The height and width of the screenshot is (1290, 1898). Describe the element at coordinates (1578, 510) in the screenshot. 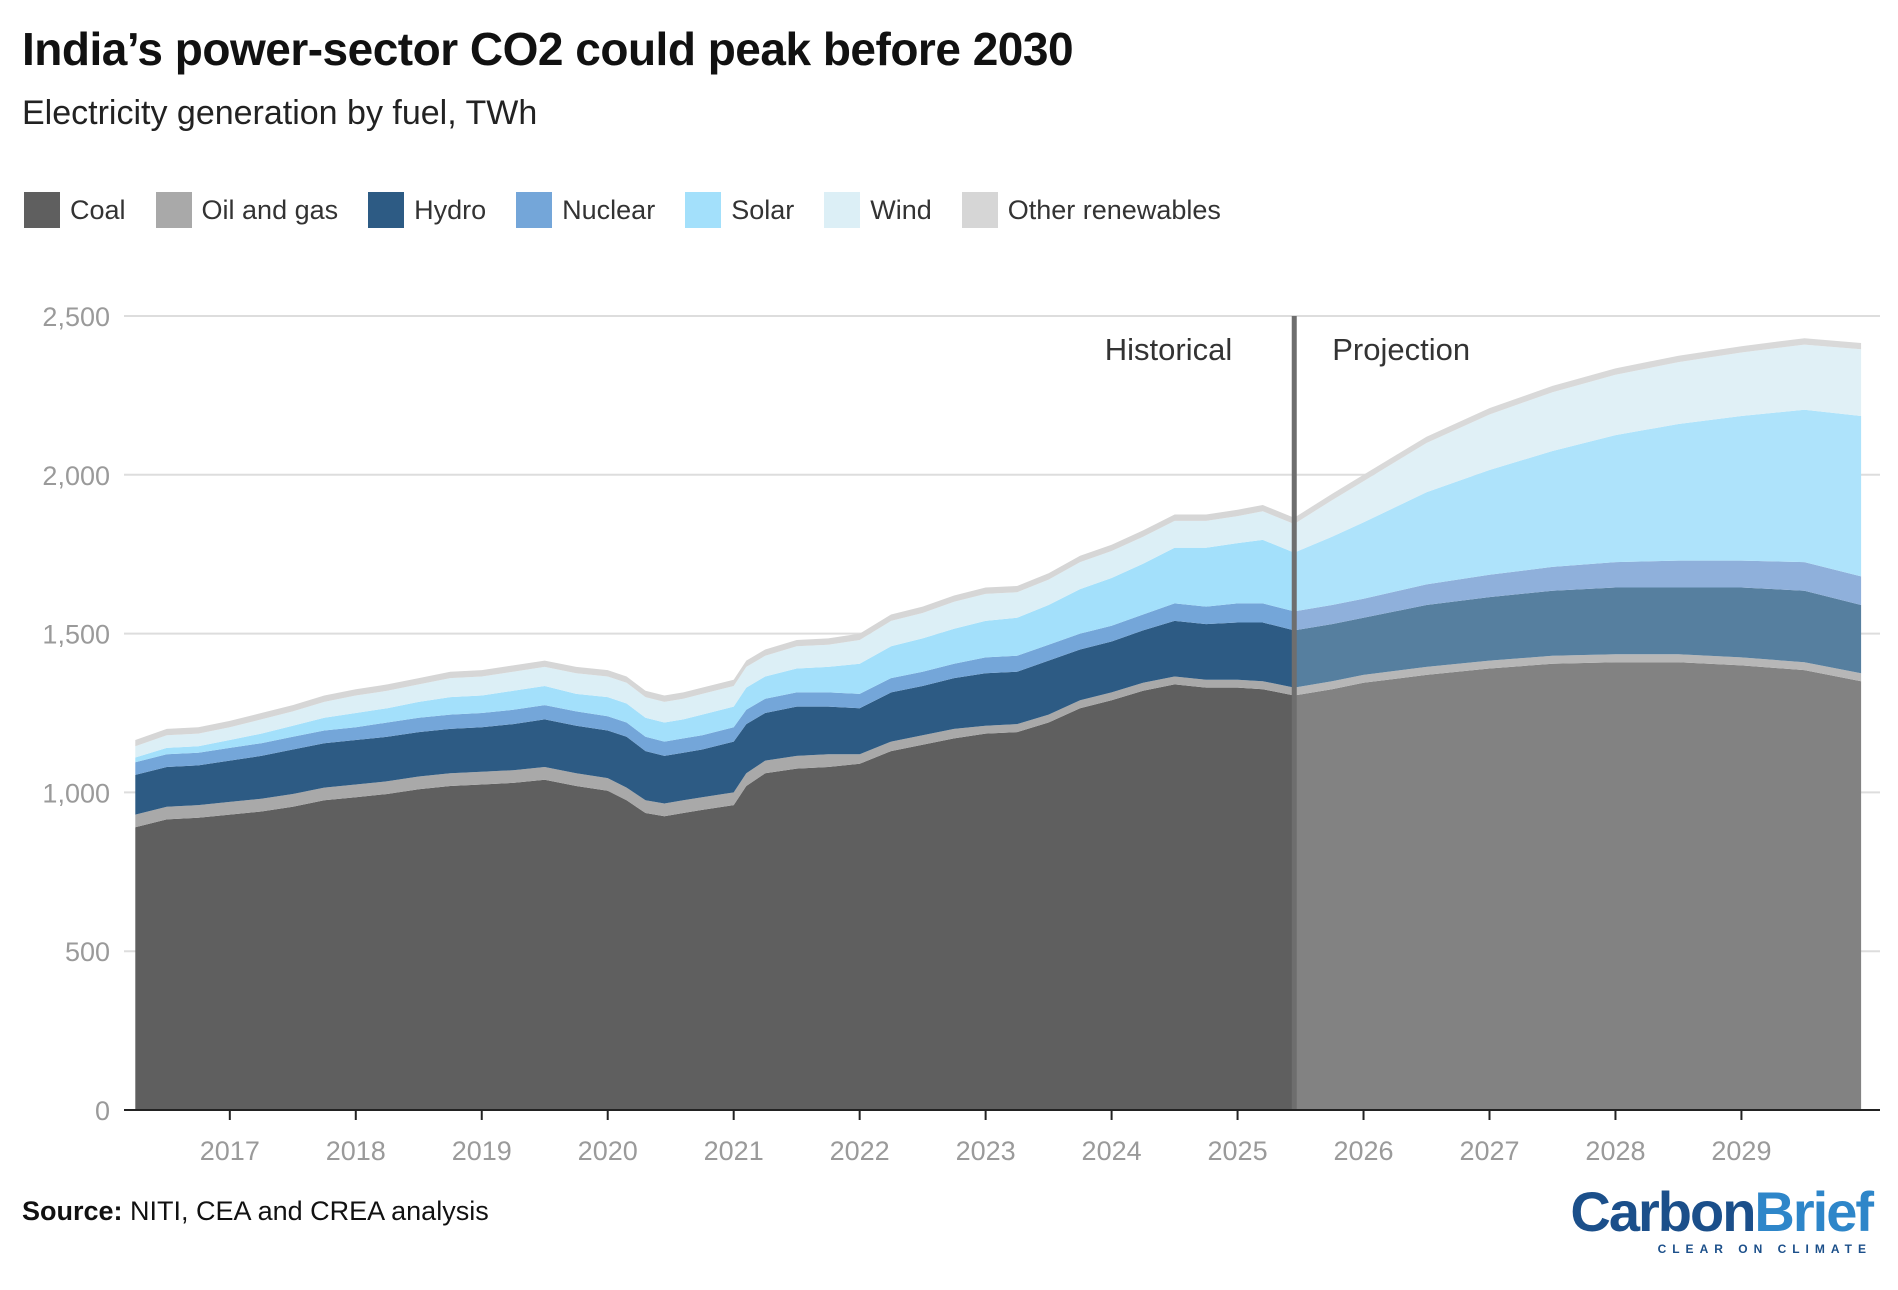

I see `area-projection-solar` at that location.